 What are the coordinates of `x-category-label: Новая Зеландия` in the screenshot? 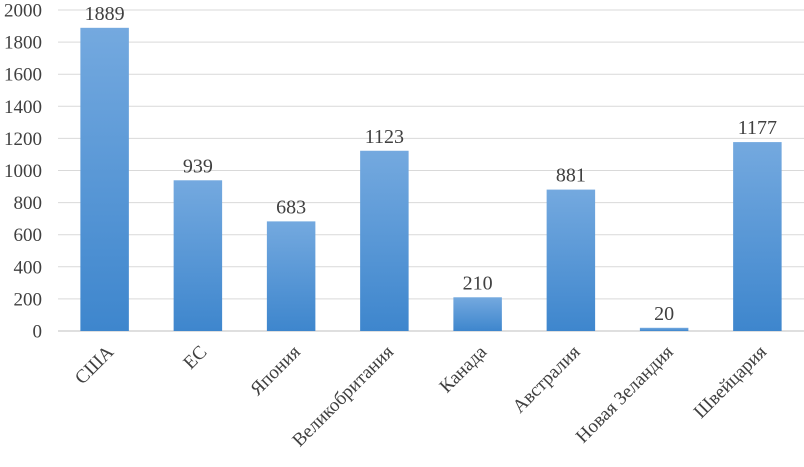 It's located at (625, 395).